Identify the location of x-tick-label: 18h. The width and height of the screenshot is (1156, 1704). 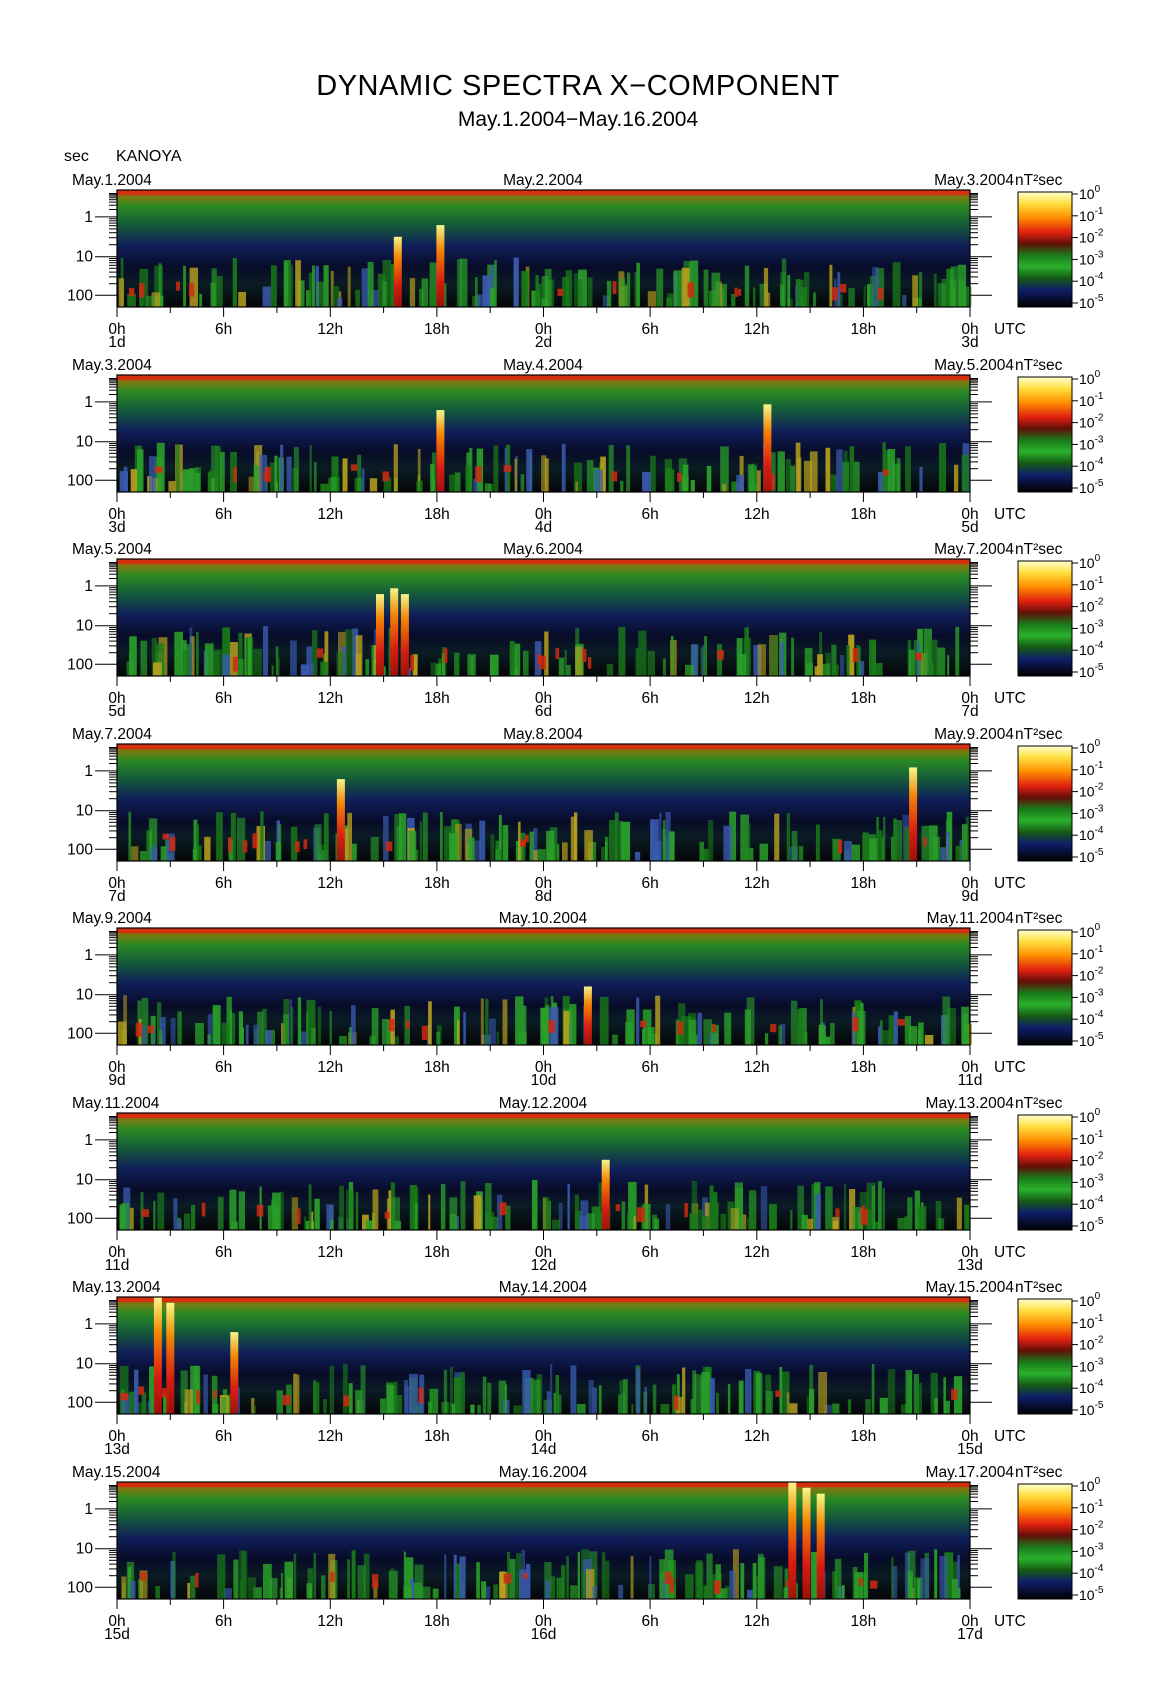
(863, 329).